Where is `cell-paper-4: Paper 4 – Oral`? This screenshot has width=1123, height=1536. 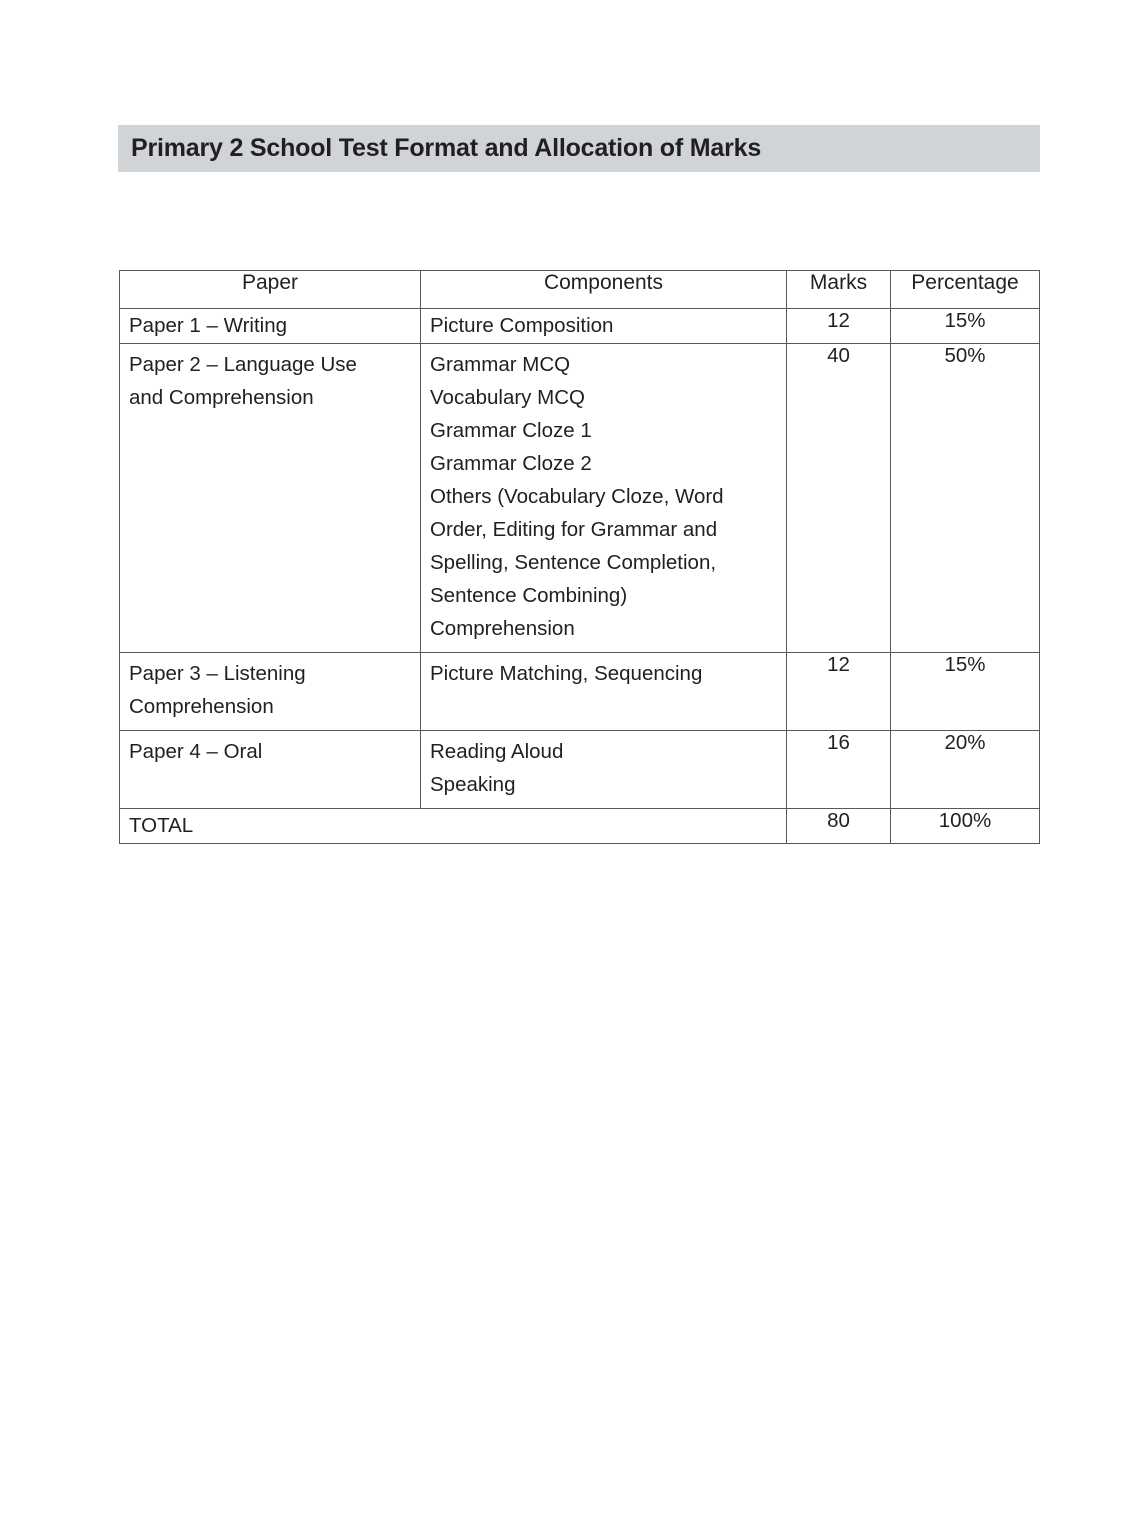 cell-paper-4: Paper 4 – Oral is located at coordinates (270, 769).